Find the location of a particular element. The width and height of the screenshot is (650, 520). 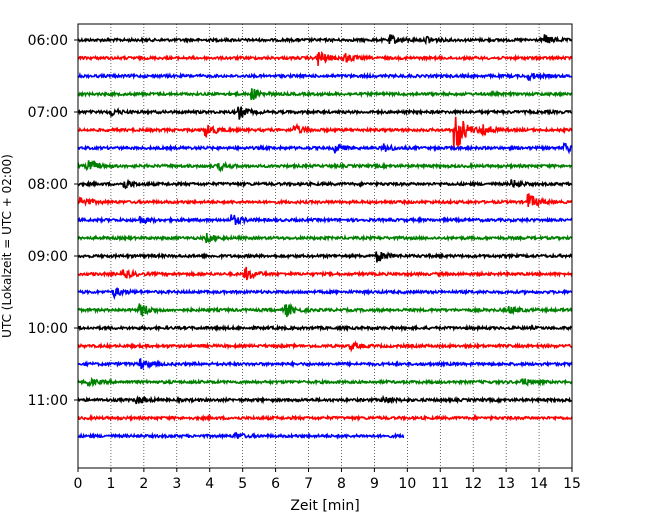

y-tick-label: 08:00 is located at coordinates (48, 185).